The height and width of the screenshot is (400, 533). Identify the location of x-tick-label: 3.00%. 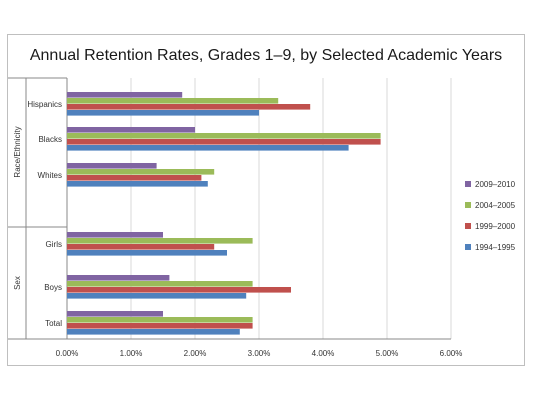
(259, 353).